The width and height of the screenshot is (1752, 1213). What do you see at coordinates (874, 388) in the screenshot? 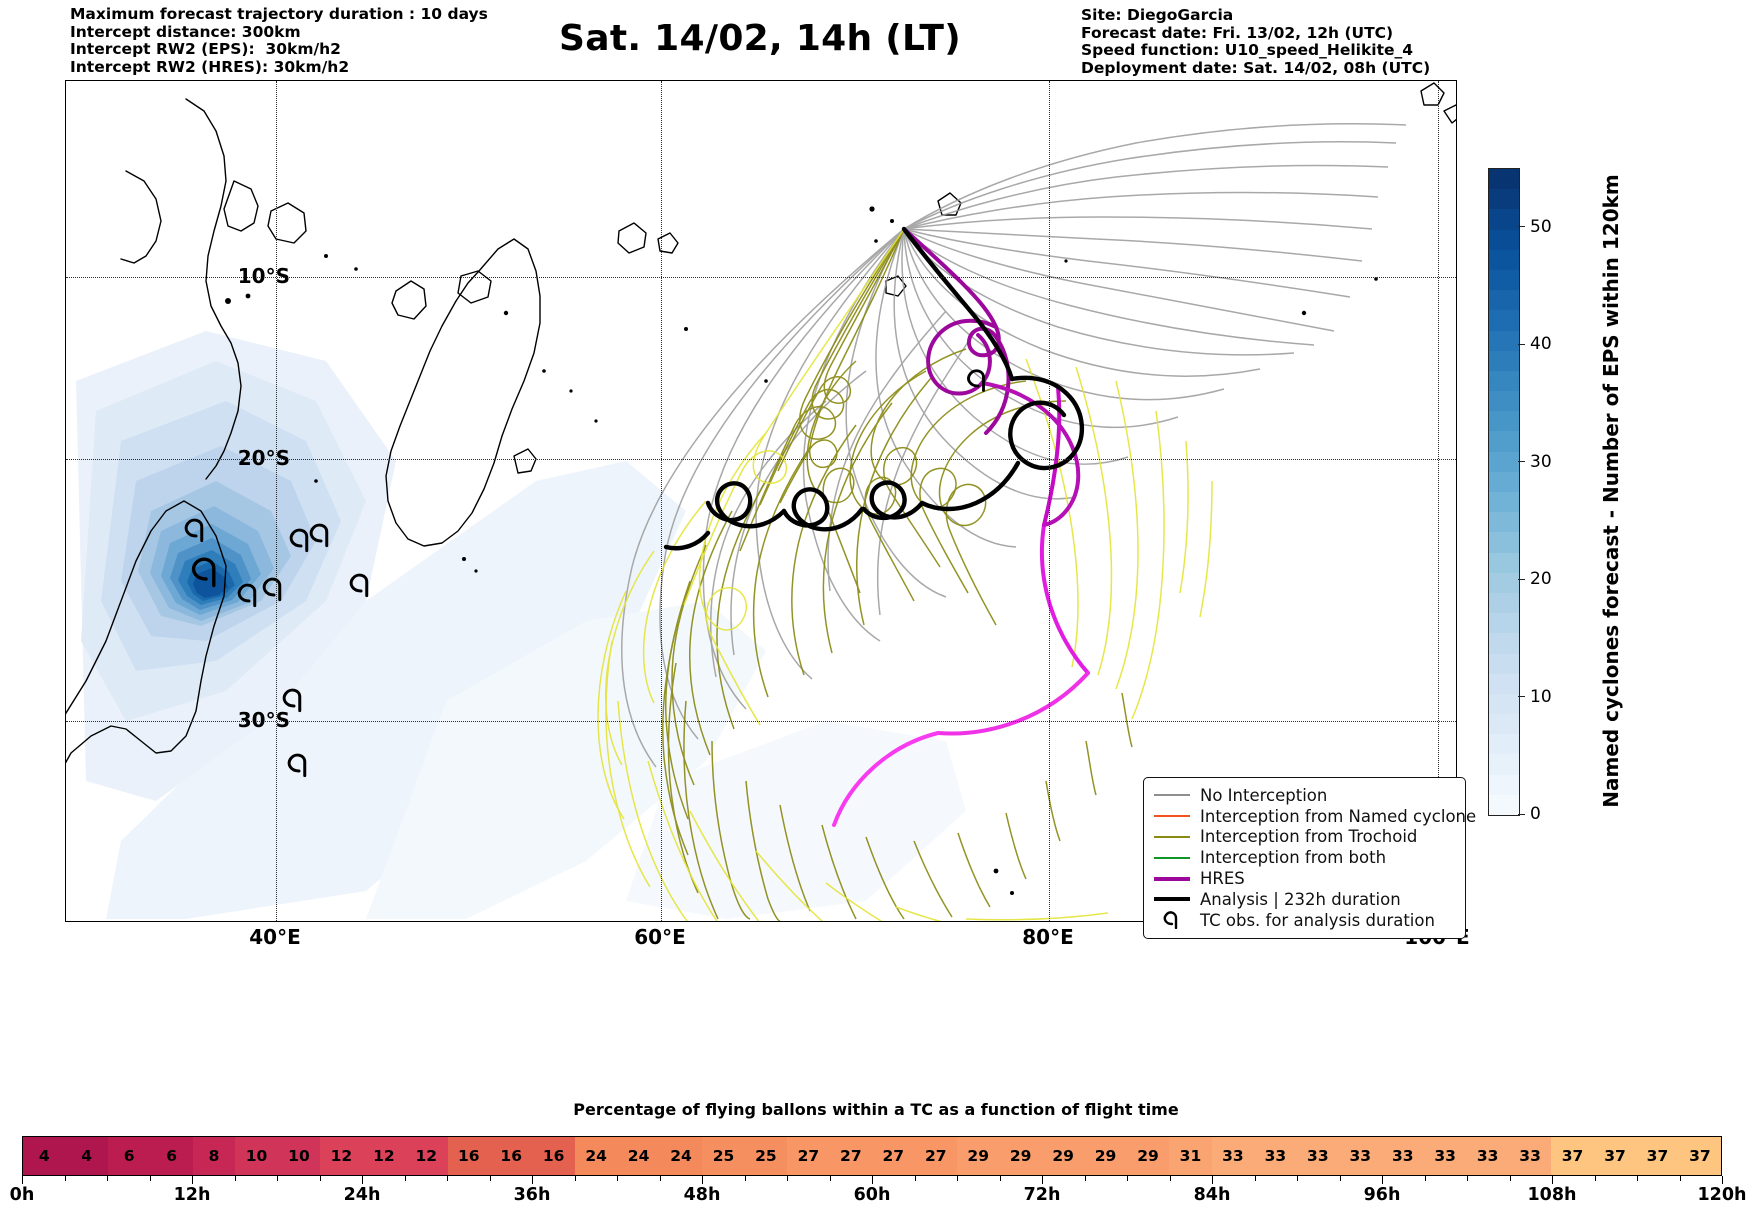
I see `analysis-track` at bounding box center [874, 388].